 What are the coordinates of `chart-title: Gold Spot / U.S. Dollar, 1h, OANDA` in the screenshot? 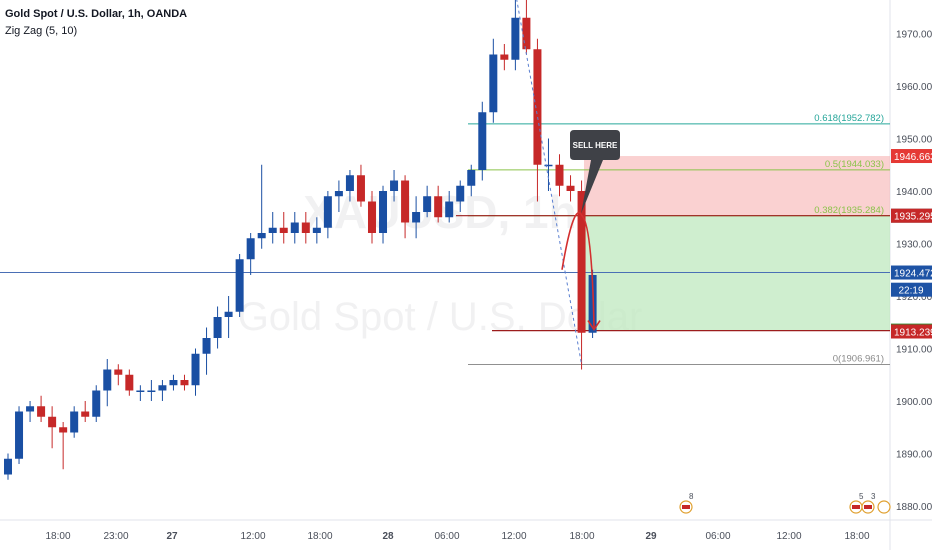 It's located at (96, 14).